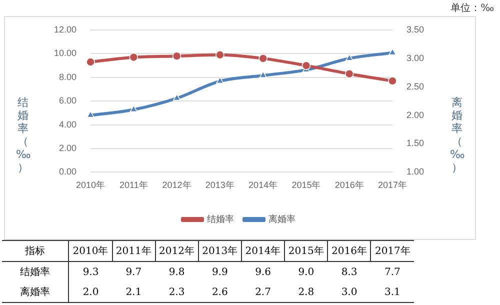  I want to click on category-label: 2011年, so click(134, 251).